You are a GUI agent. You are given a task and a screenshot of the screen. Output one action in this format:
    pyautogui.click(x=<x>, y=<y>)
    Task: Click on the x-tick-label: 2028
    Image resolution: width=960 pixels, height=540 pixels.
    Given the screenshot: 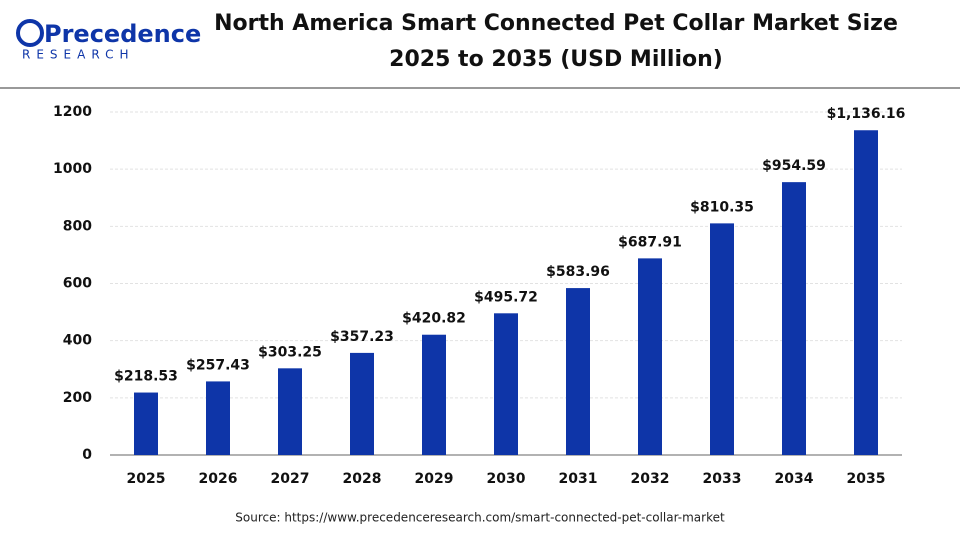 What is the action you would take?
    pyautogui.click(x=362, y=479)
    